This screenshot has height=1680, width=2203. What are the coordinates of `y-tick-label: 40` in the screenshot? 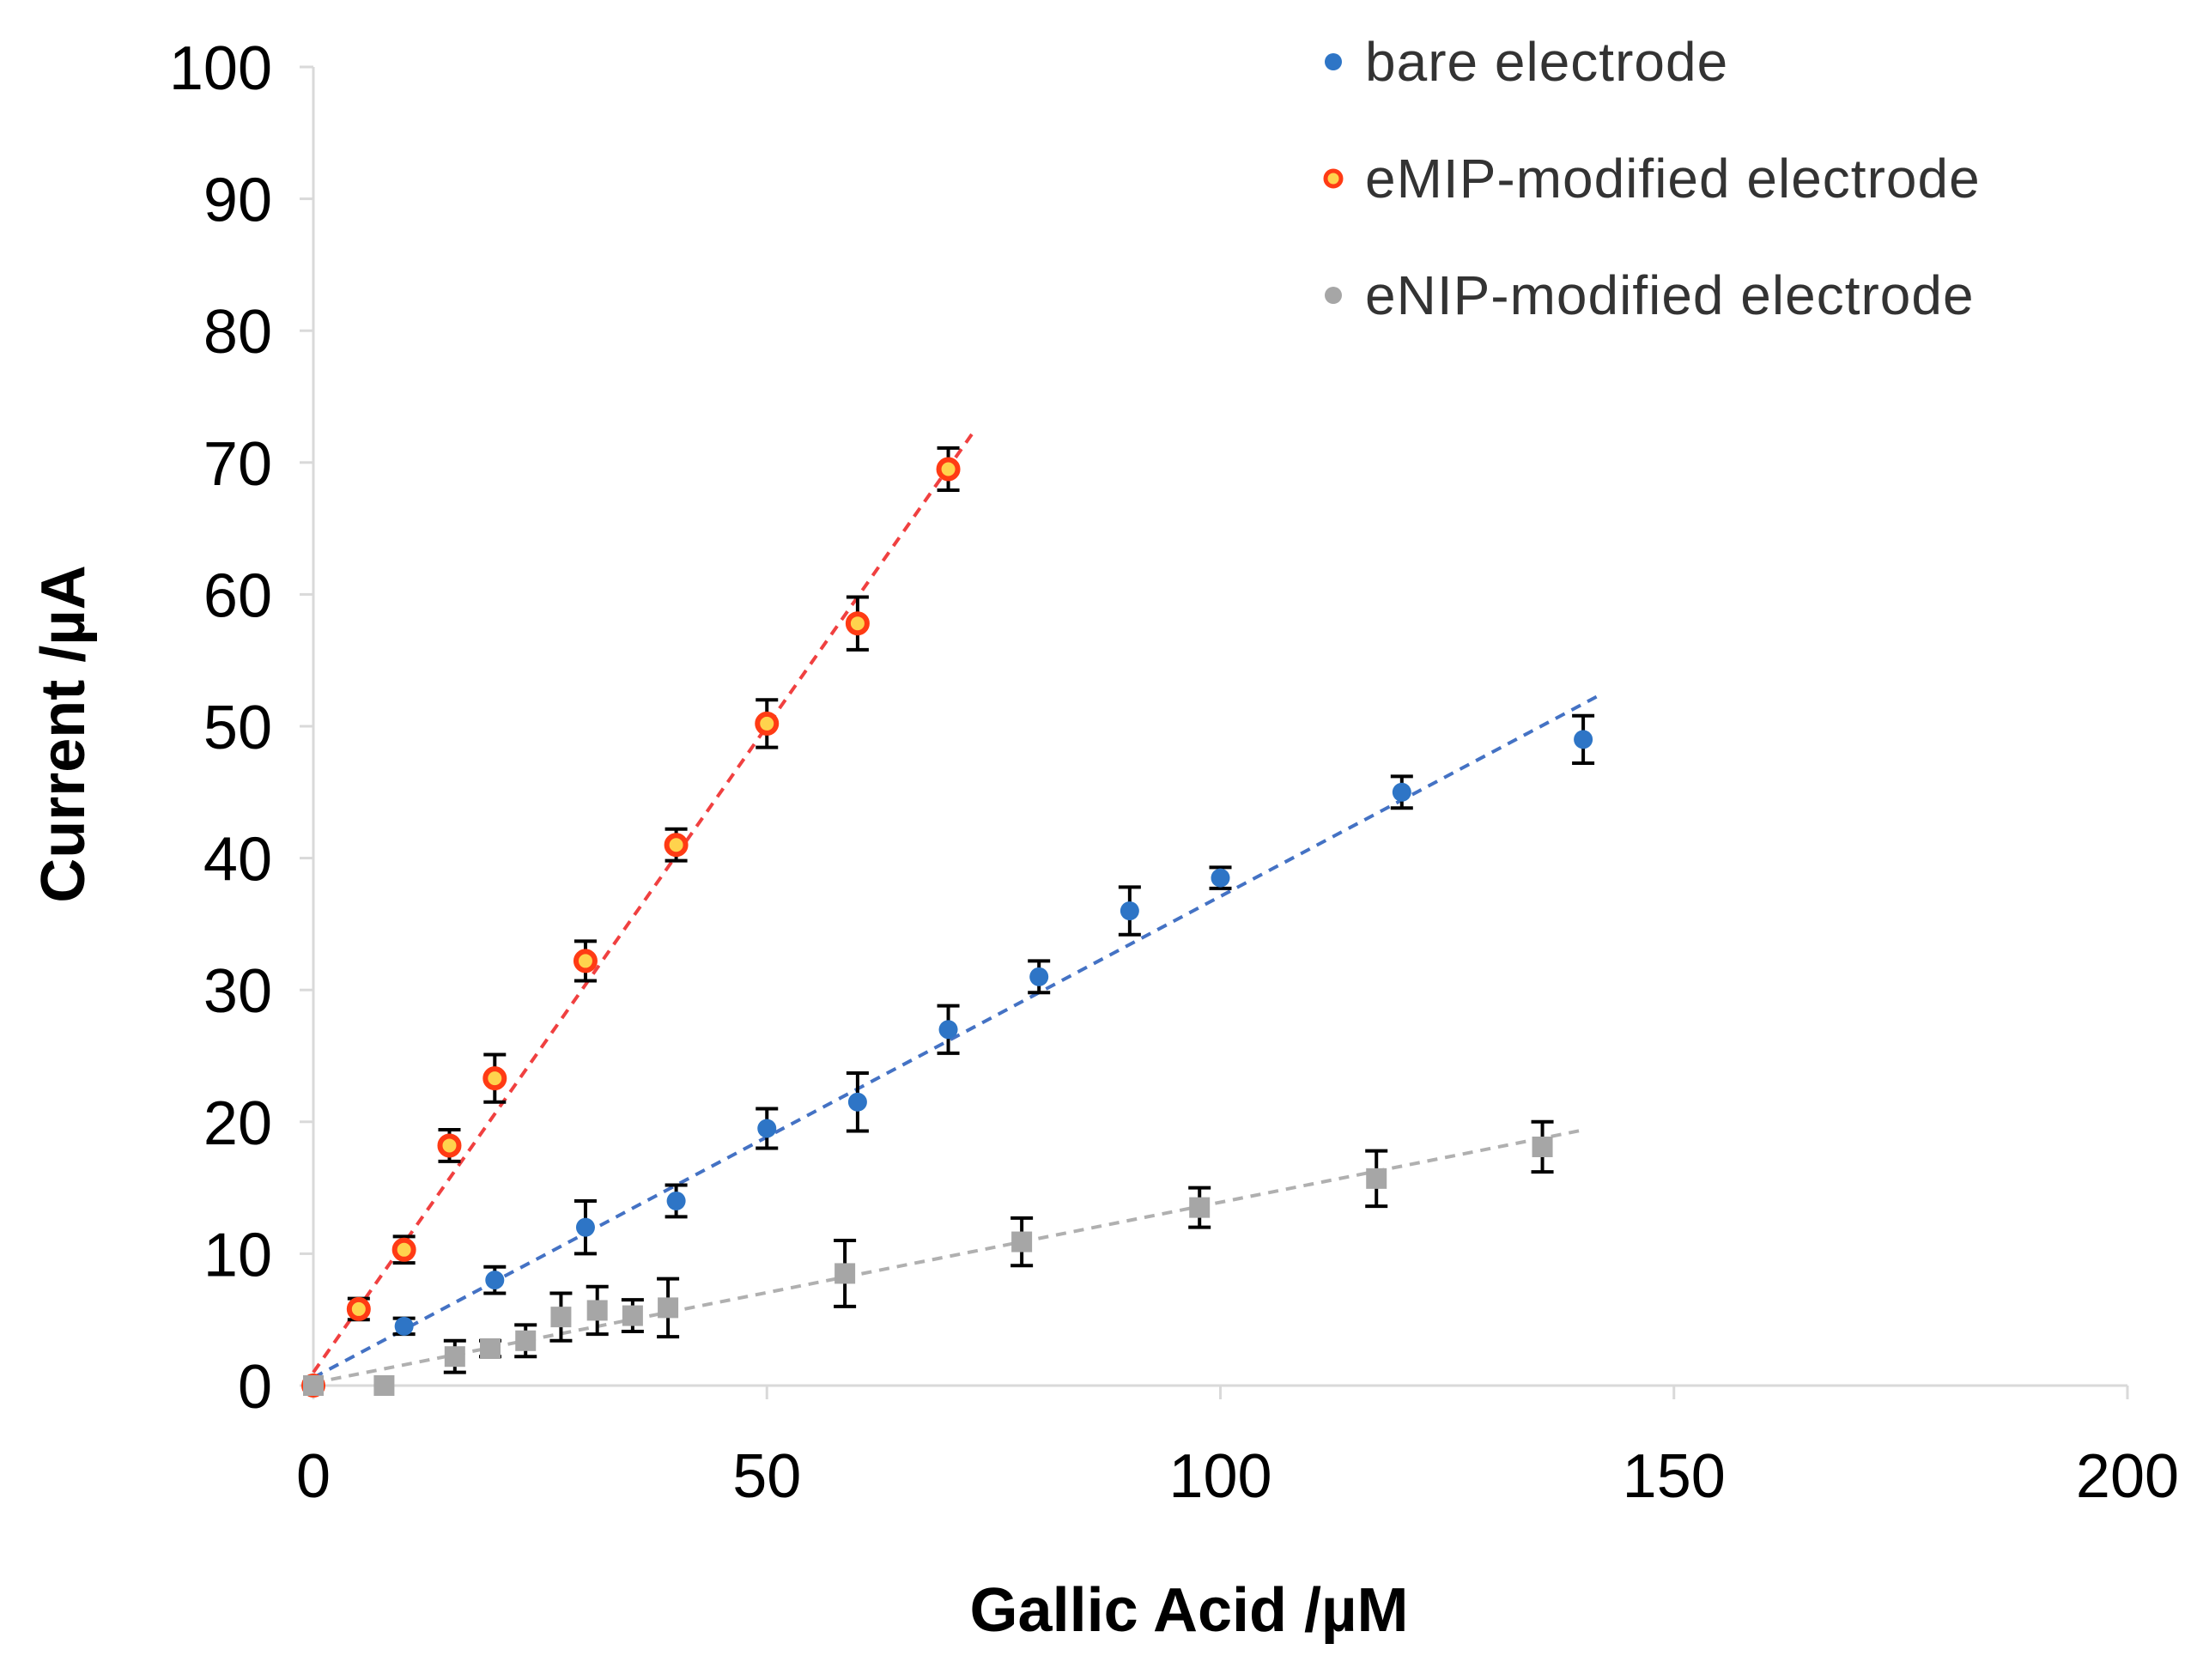 It's located at (237, 861).